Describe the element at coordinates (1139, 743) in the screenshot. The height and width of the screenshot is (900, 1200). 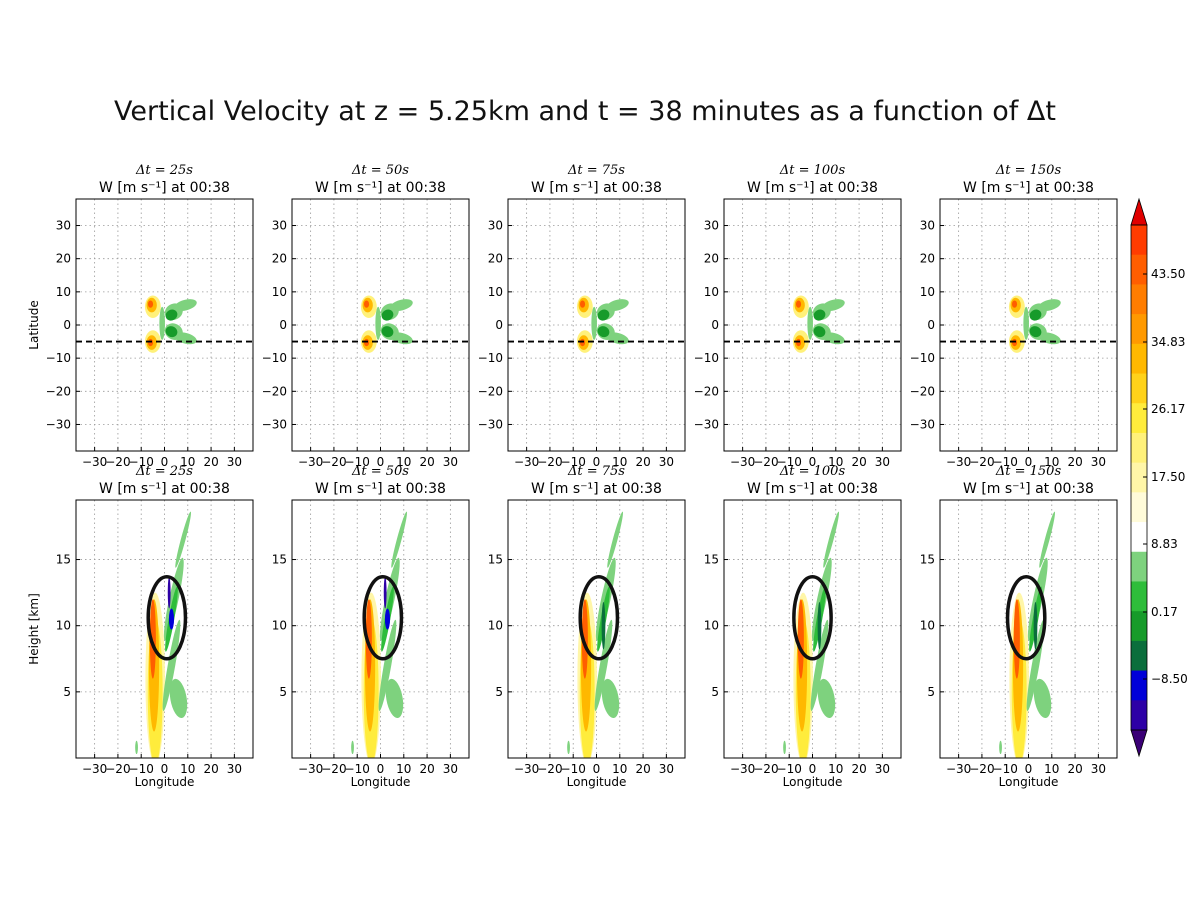
I see `colorbar-extend-min` at that location.